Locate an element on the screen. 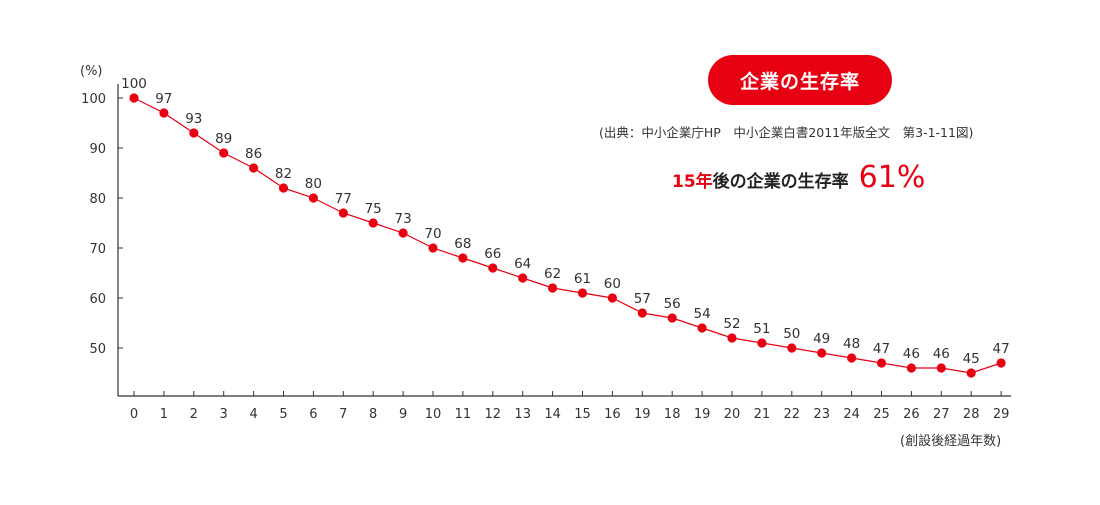 The width and height of the screenshot is (1100, 505). headline: 15年 後の企業の生存率 61% is located at coordinates (798, 177).